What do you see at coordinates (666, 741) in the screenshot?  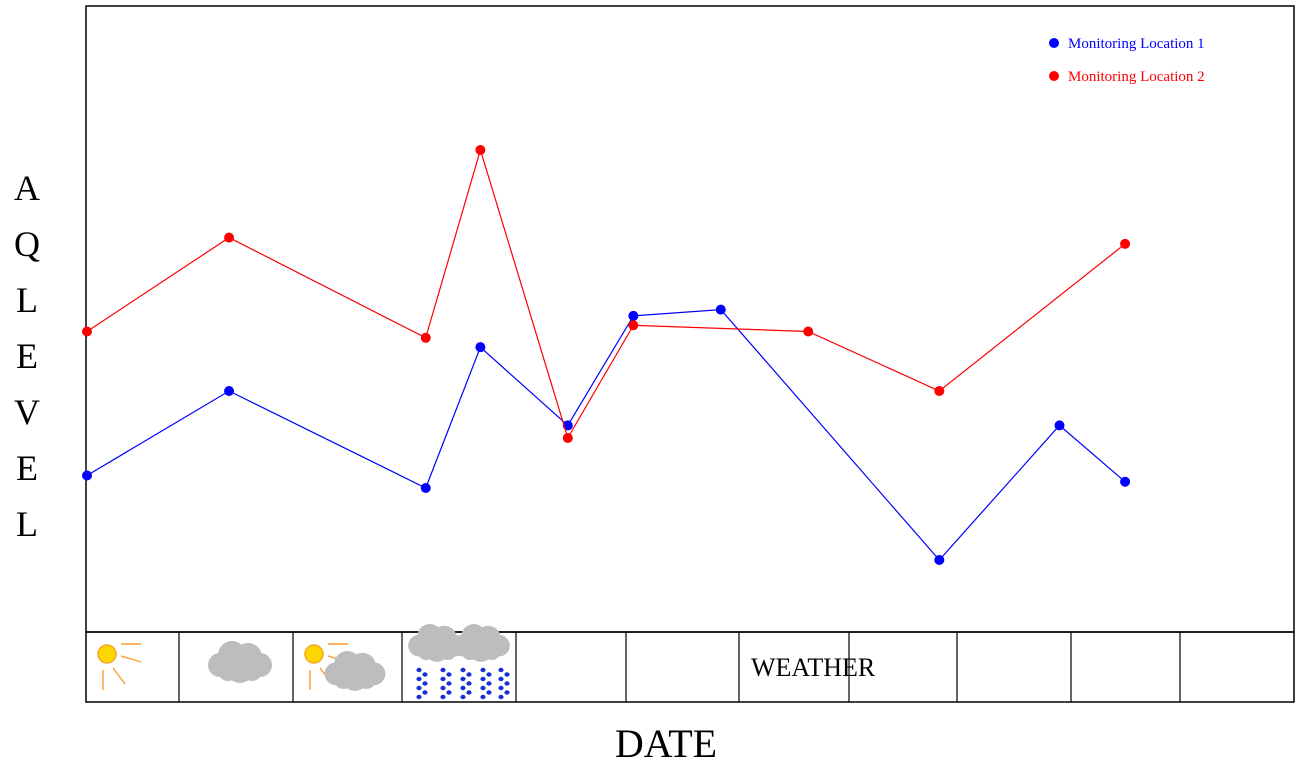 I see `x-axis-label: DATE` at bounding box center [666, 741].